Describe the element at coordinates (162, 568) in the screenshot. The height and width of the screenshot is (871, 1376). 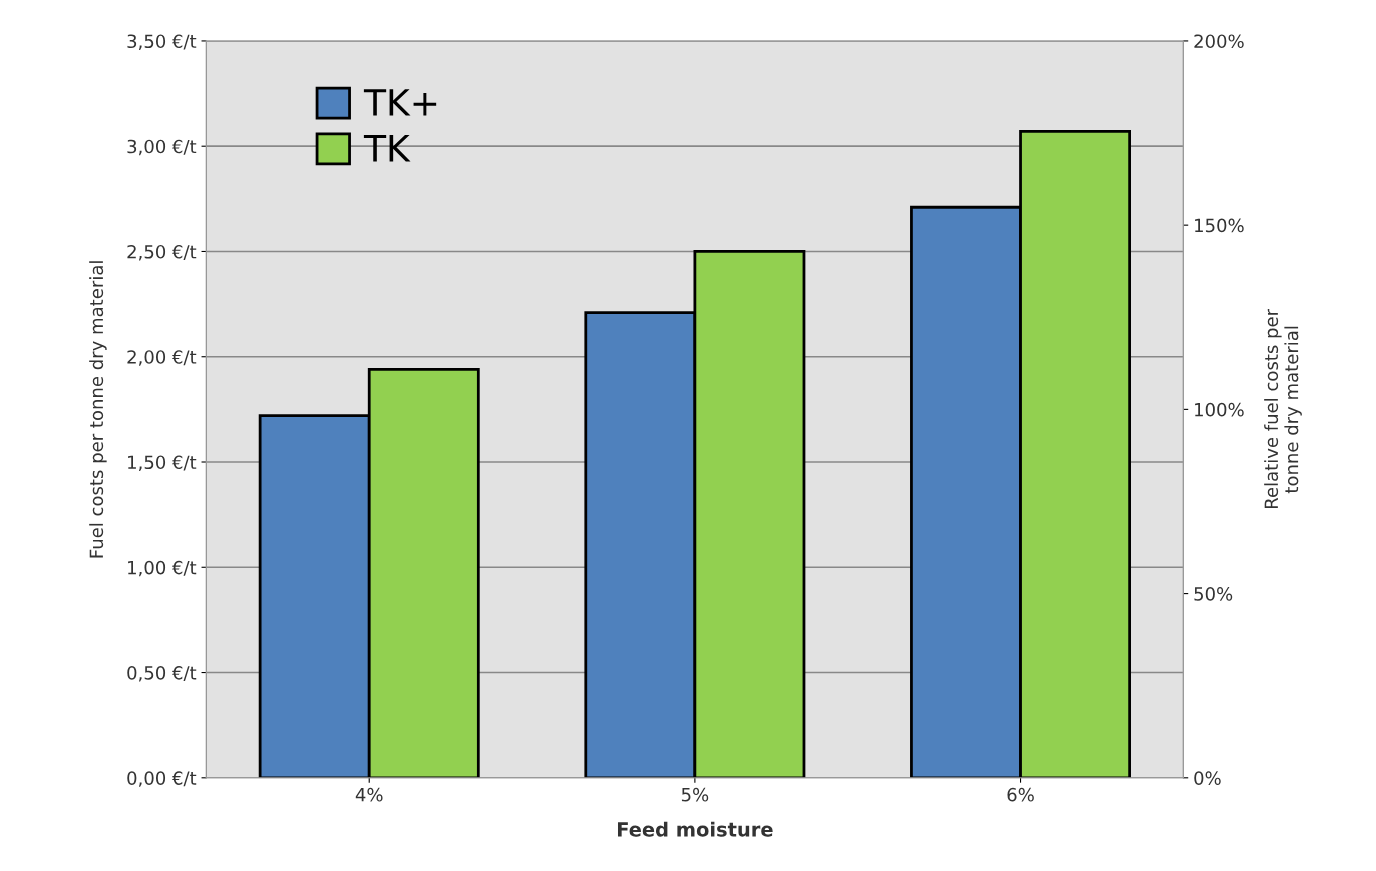
I see `y-tick-label: 1,00 €/t` at that location.